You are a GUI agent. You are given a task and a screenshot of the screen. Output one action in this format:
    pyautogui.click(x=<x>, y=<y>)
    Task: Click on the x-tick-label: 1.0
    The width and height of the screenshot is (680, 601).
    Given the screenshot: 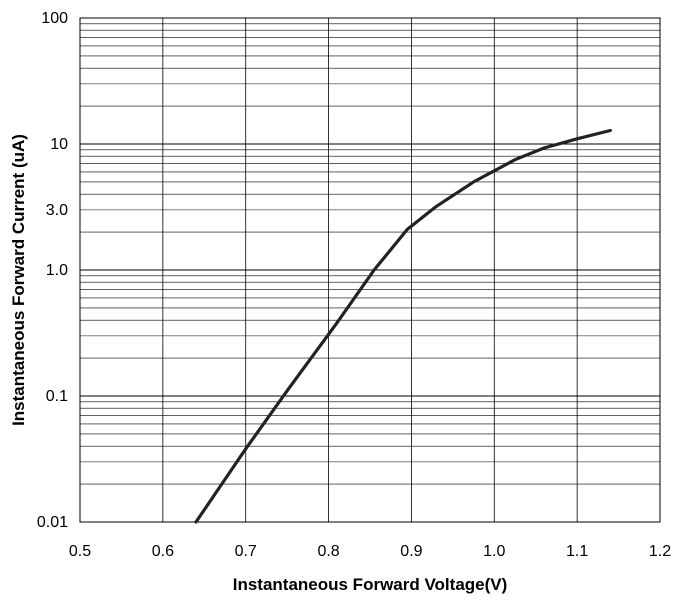 What is the action you would take?
    pyautogui.click(x=494, y=551)
    